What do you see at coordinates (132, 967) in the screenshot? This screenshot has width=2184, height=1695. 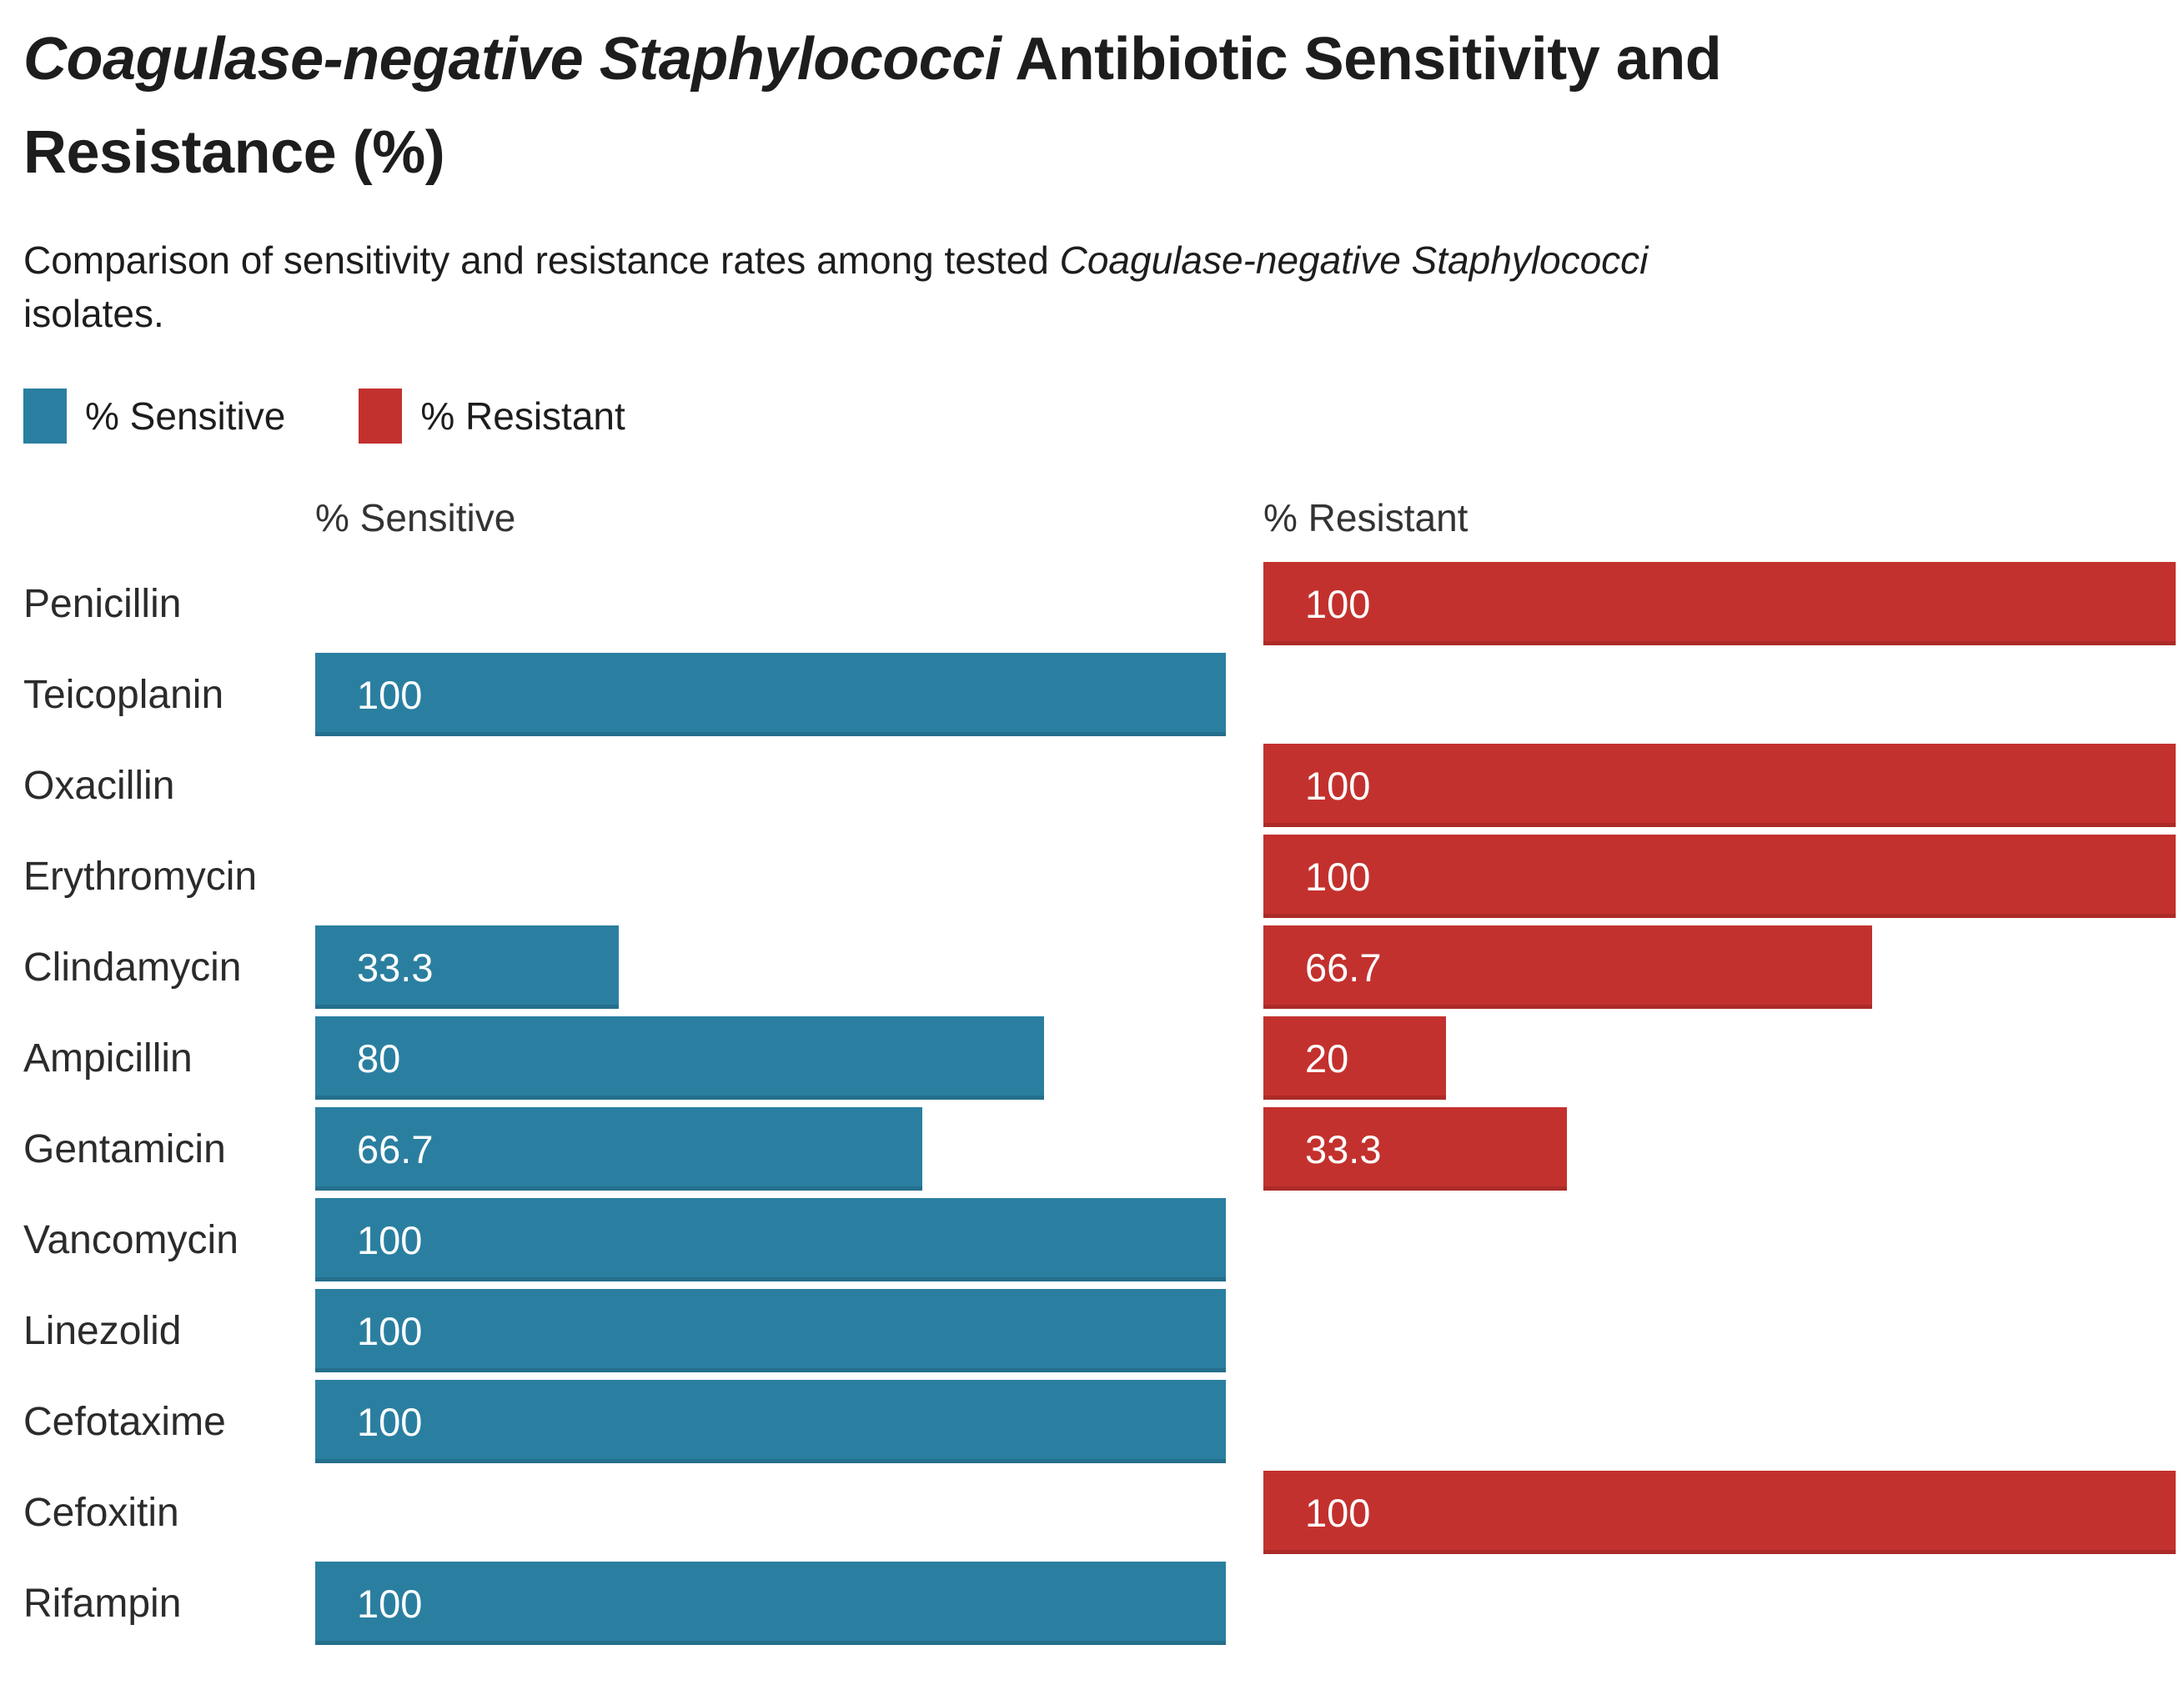 I see `category-label: Clindamycin` at bounding box center [132, 967].